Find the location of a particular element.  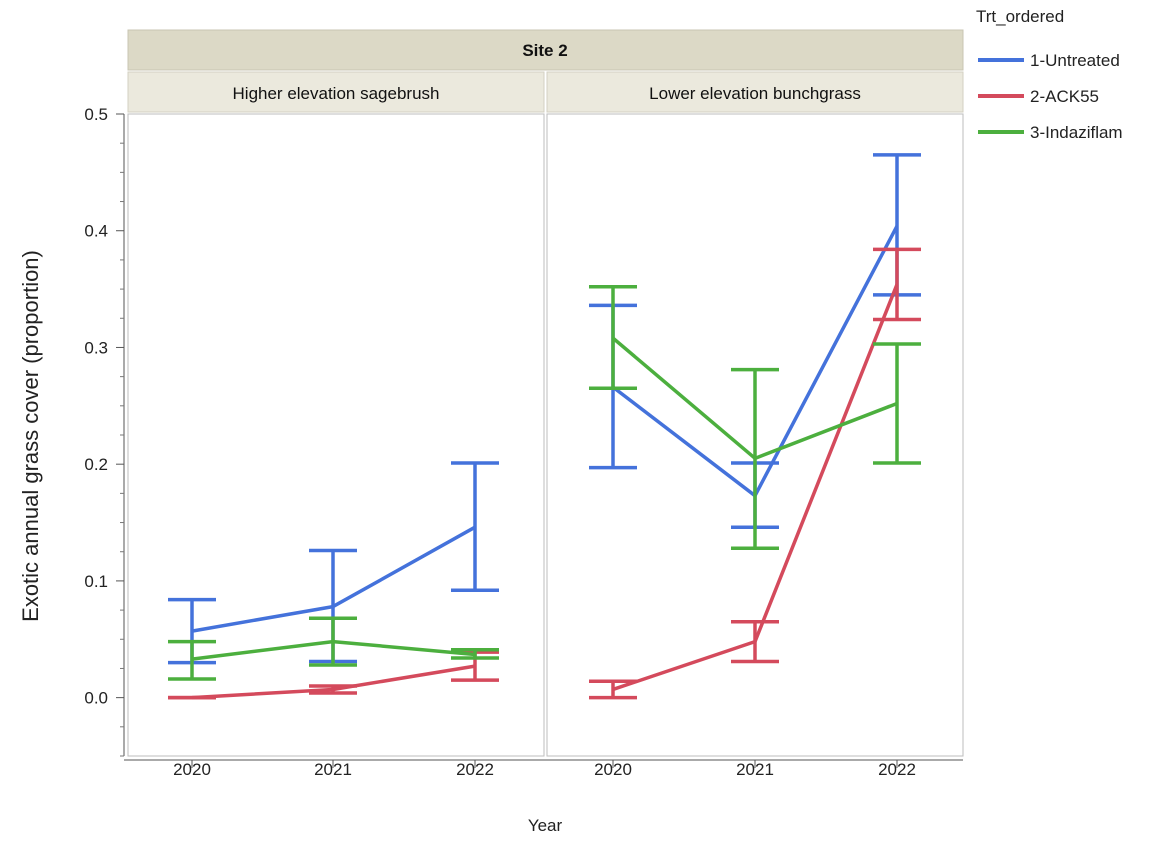

legend-item: 2-ACK55 is located at coordinates (1038, 96).